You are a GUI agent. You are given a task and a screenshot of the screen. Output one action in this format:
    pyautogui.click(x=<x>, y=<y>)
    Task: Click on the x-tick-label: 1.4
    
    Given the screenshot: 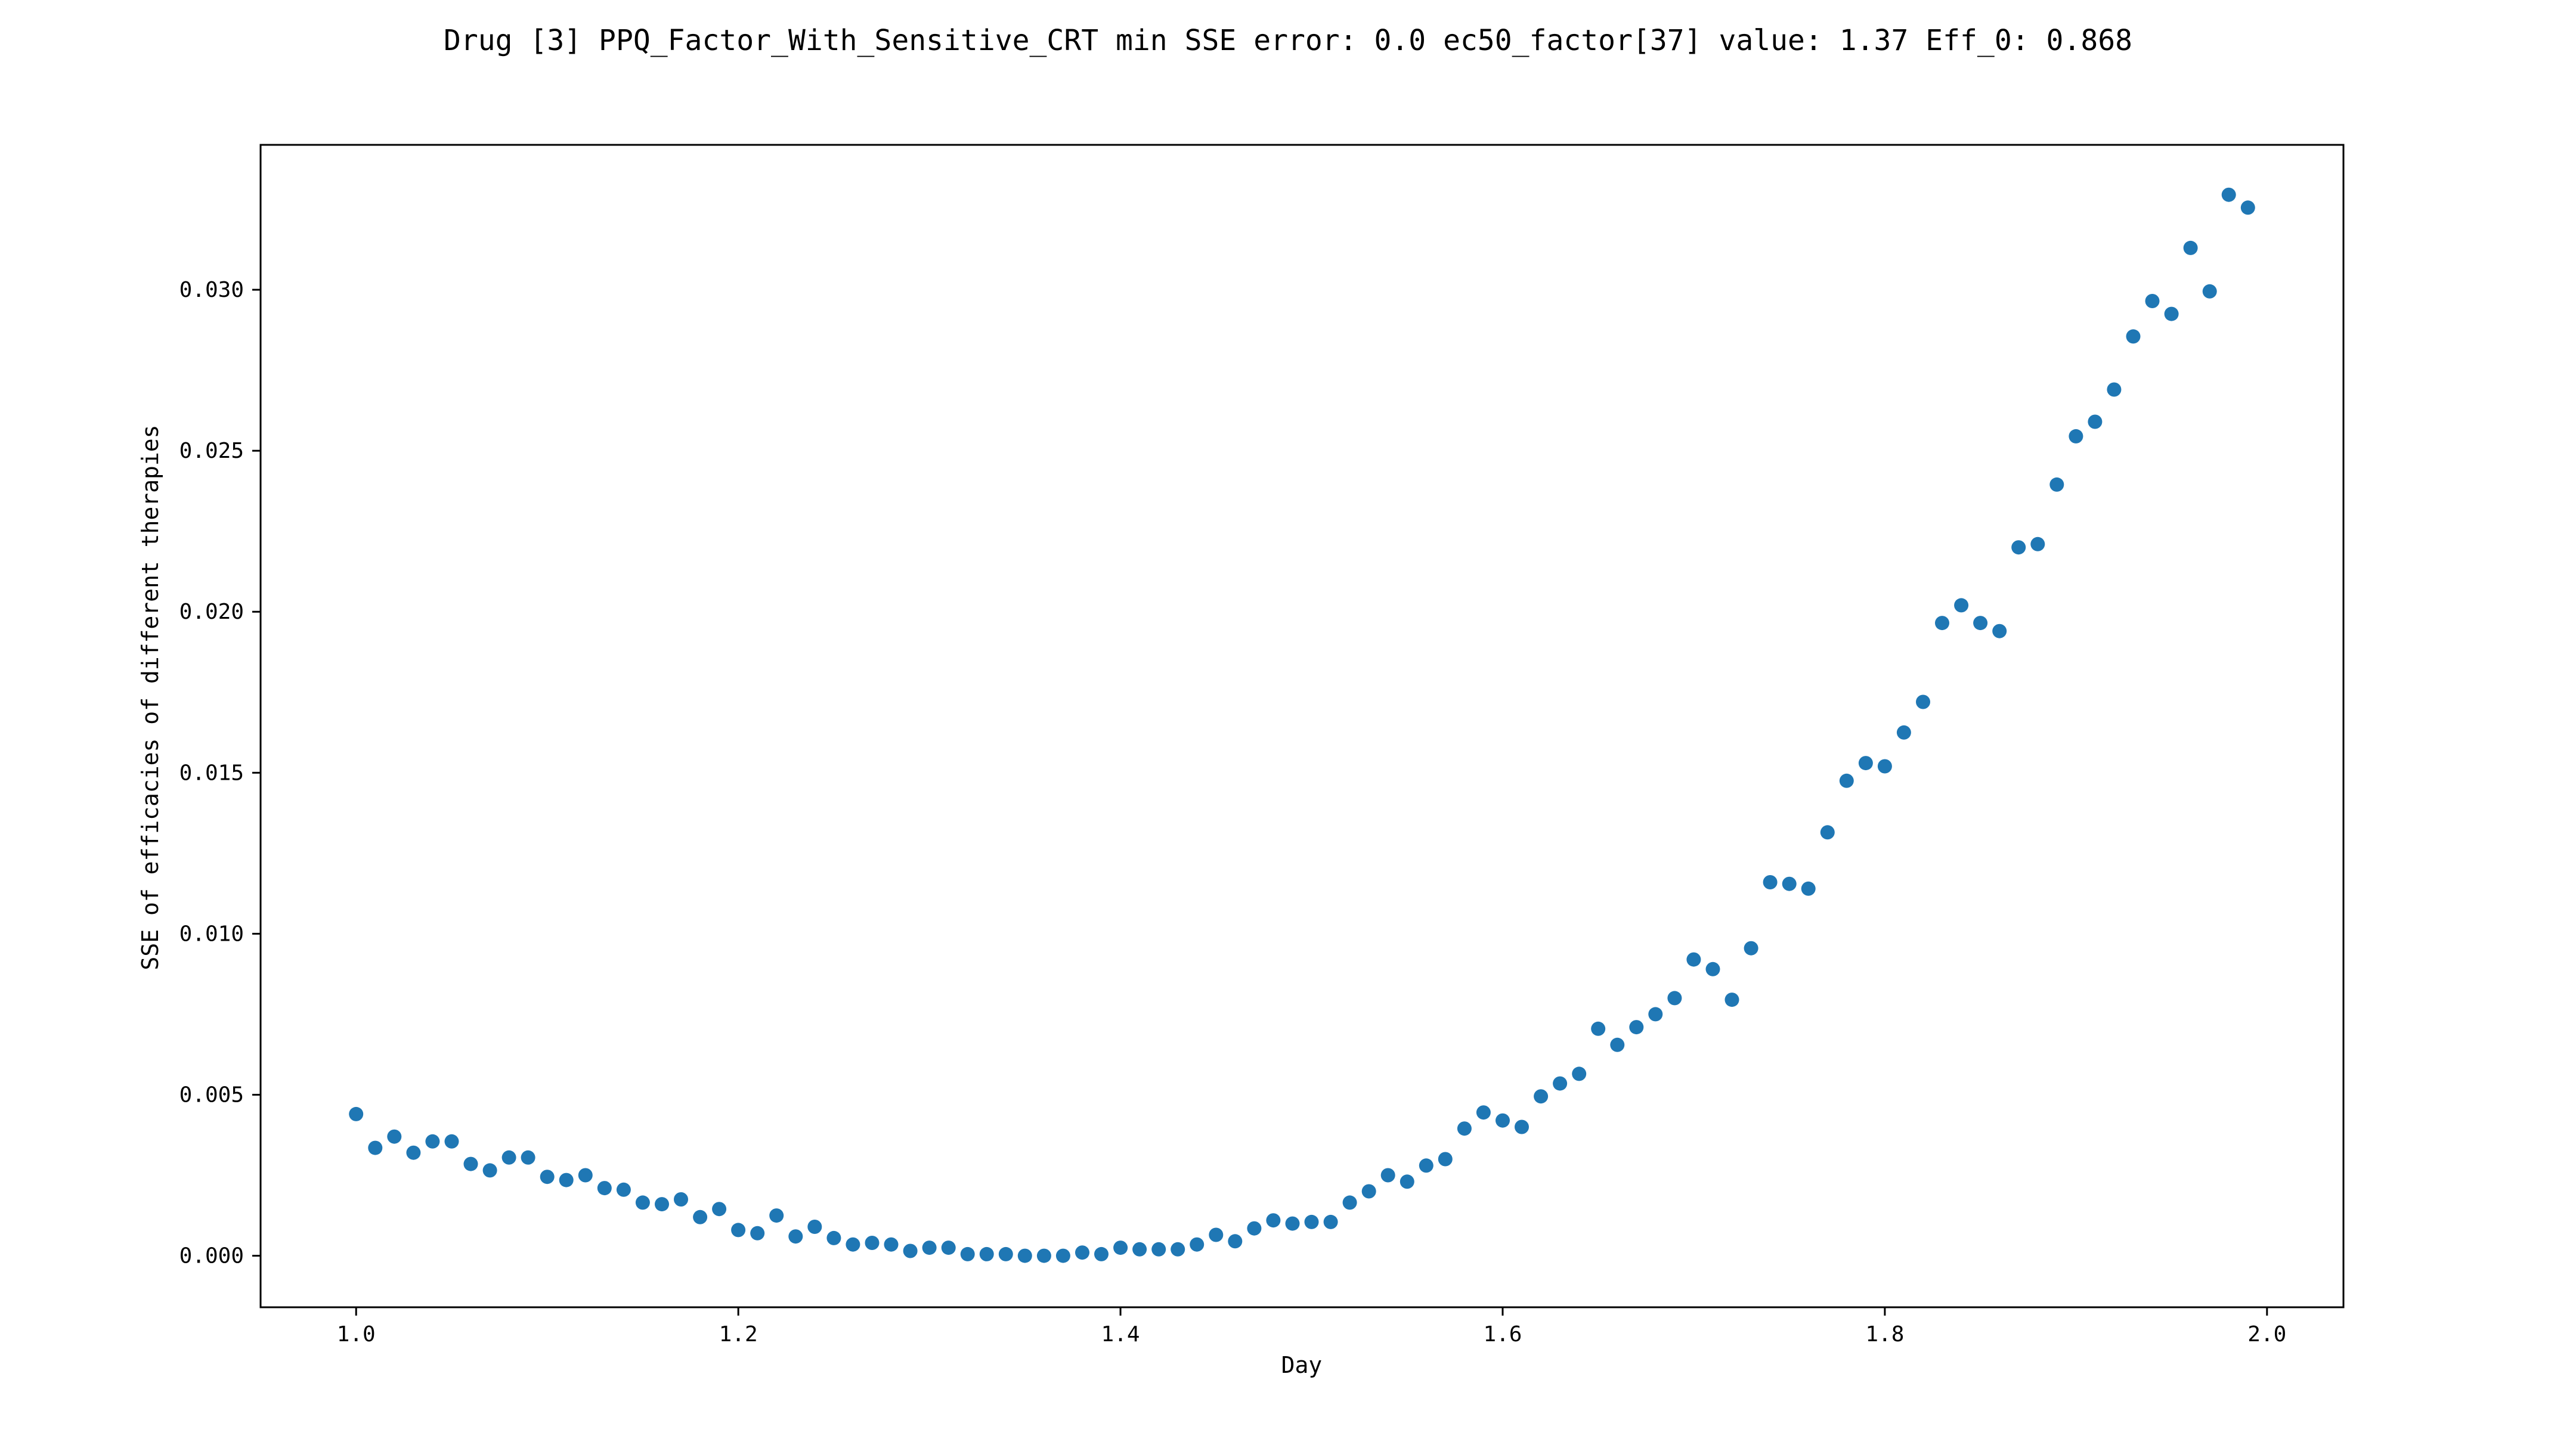 What is the action you would take?
    pyautogui.click(x=1120, y=1334)
    